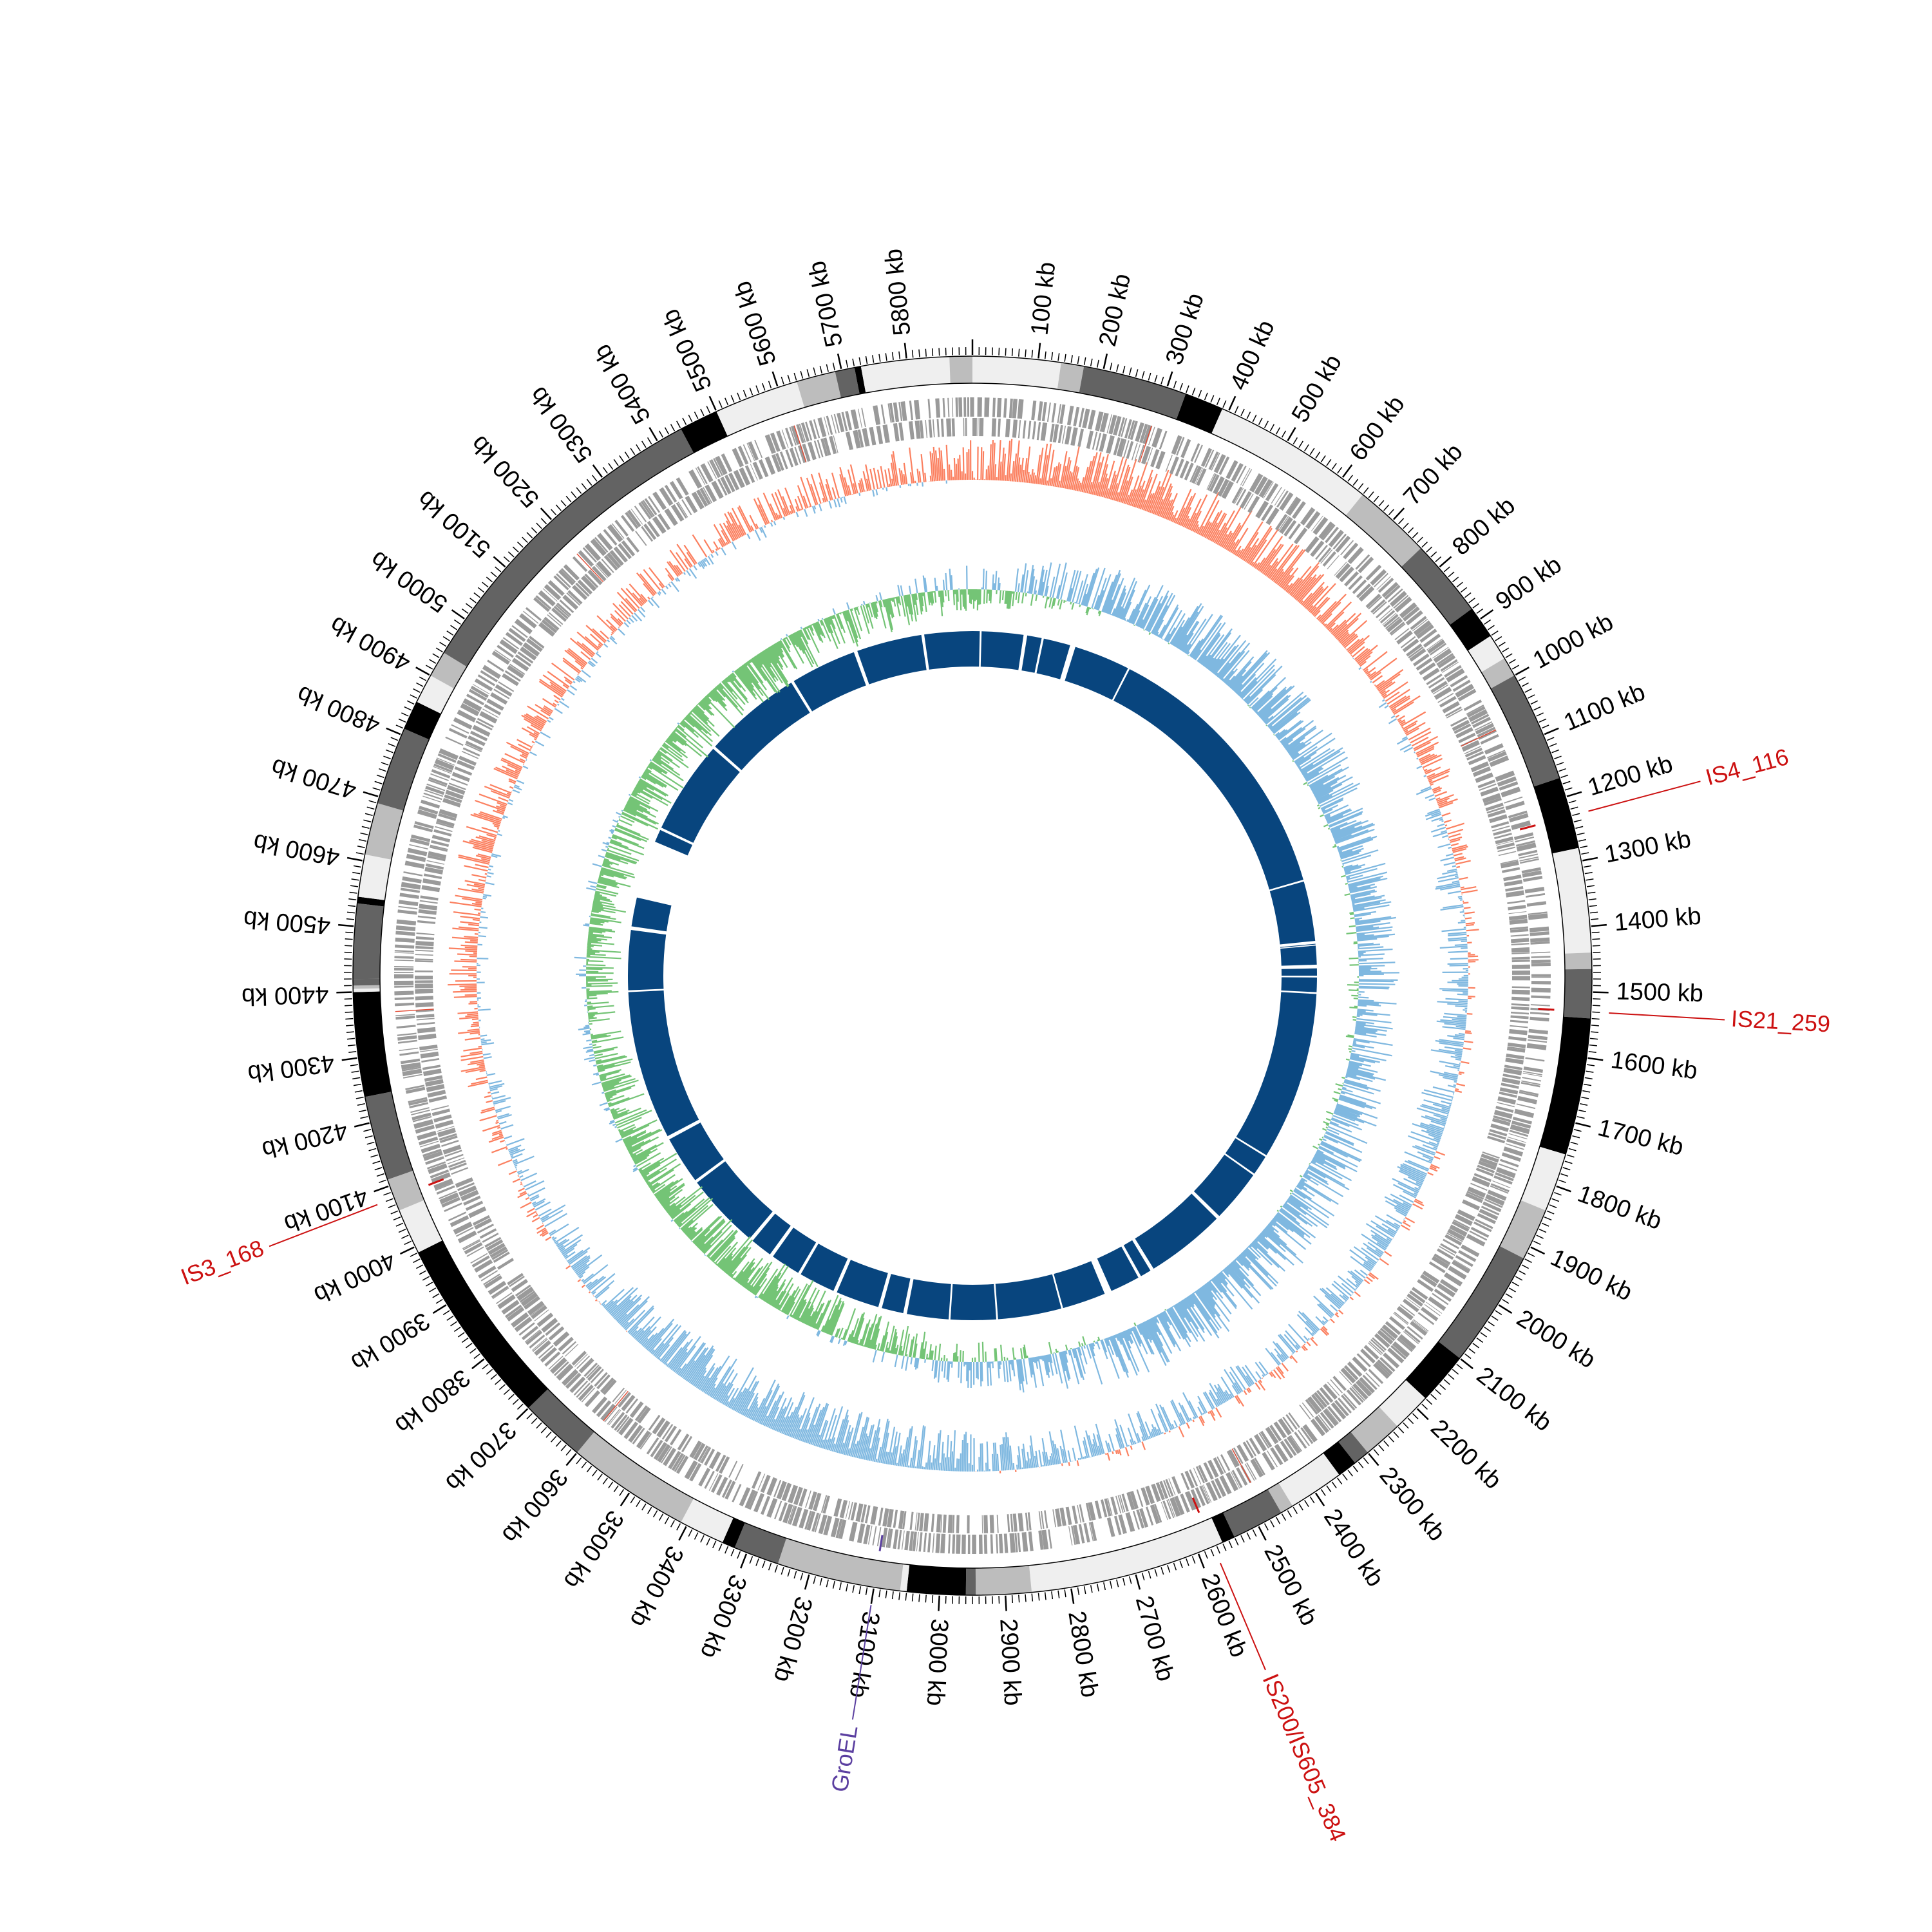 Image resolution: width=1932 pixels, height=1932 pixels. Describe the element at coordinates (829, 682) in the screenshot. I see `synteny-block` at that location.